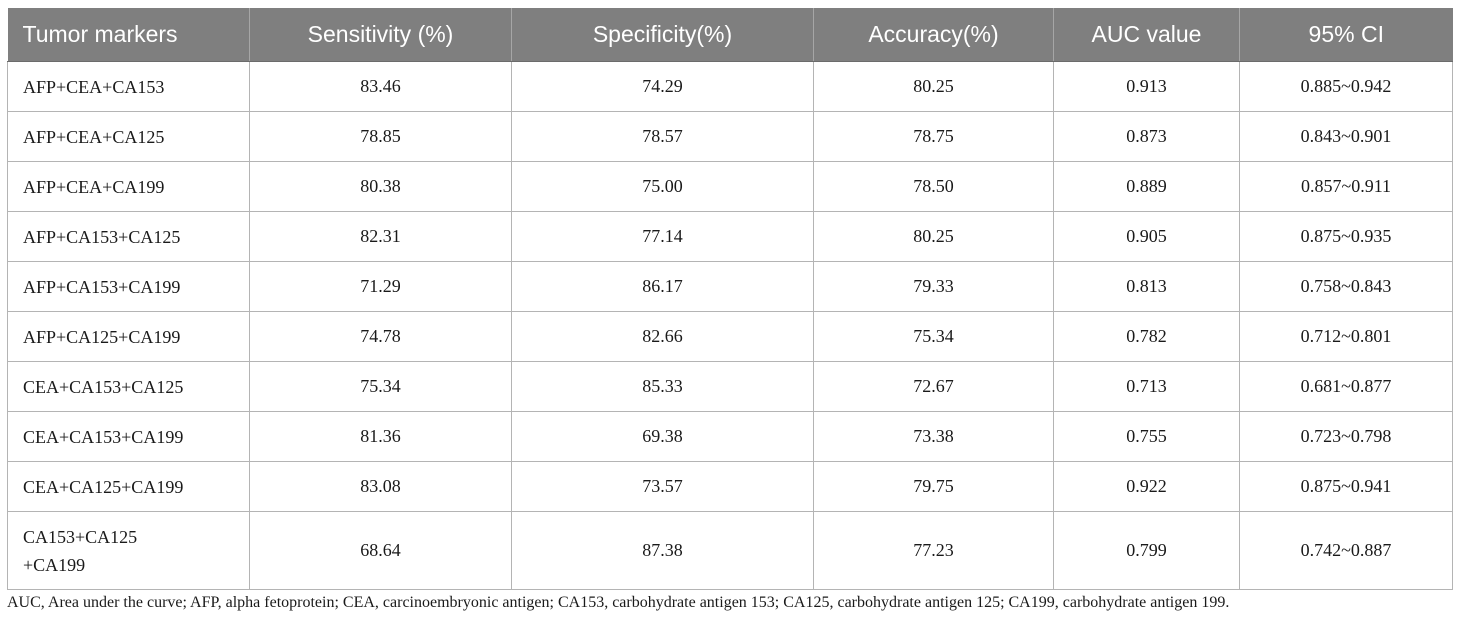 The image size is (1460, 625). What do you see at coordinates (933, 486) in the screenshot?
I see `cell-accuracy: 79.75` at bounding box center [933, 486].